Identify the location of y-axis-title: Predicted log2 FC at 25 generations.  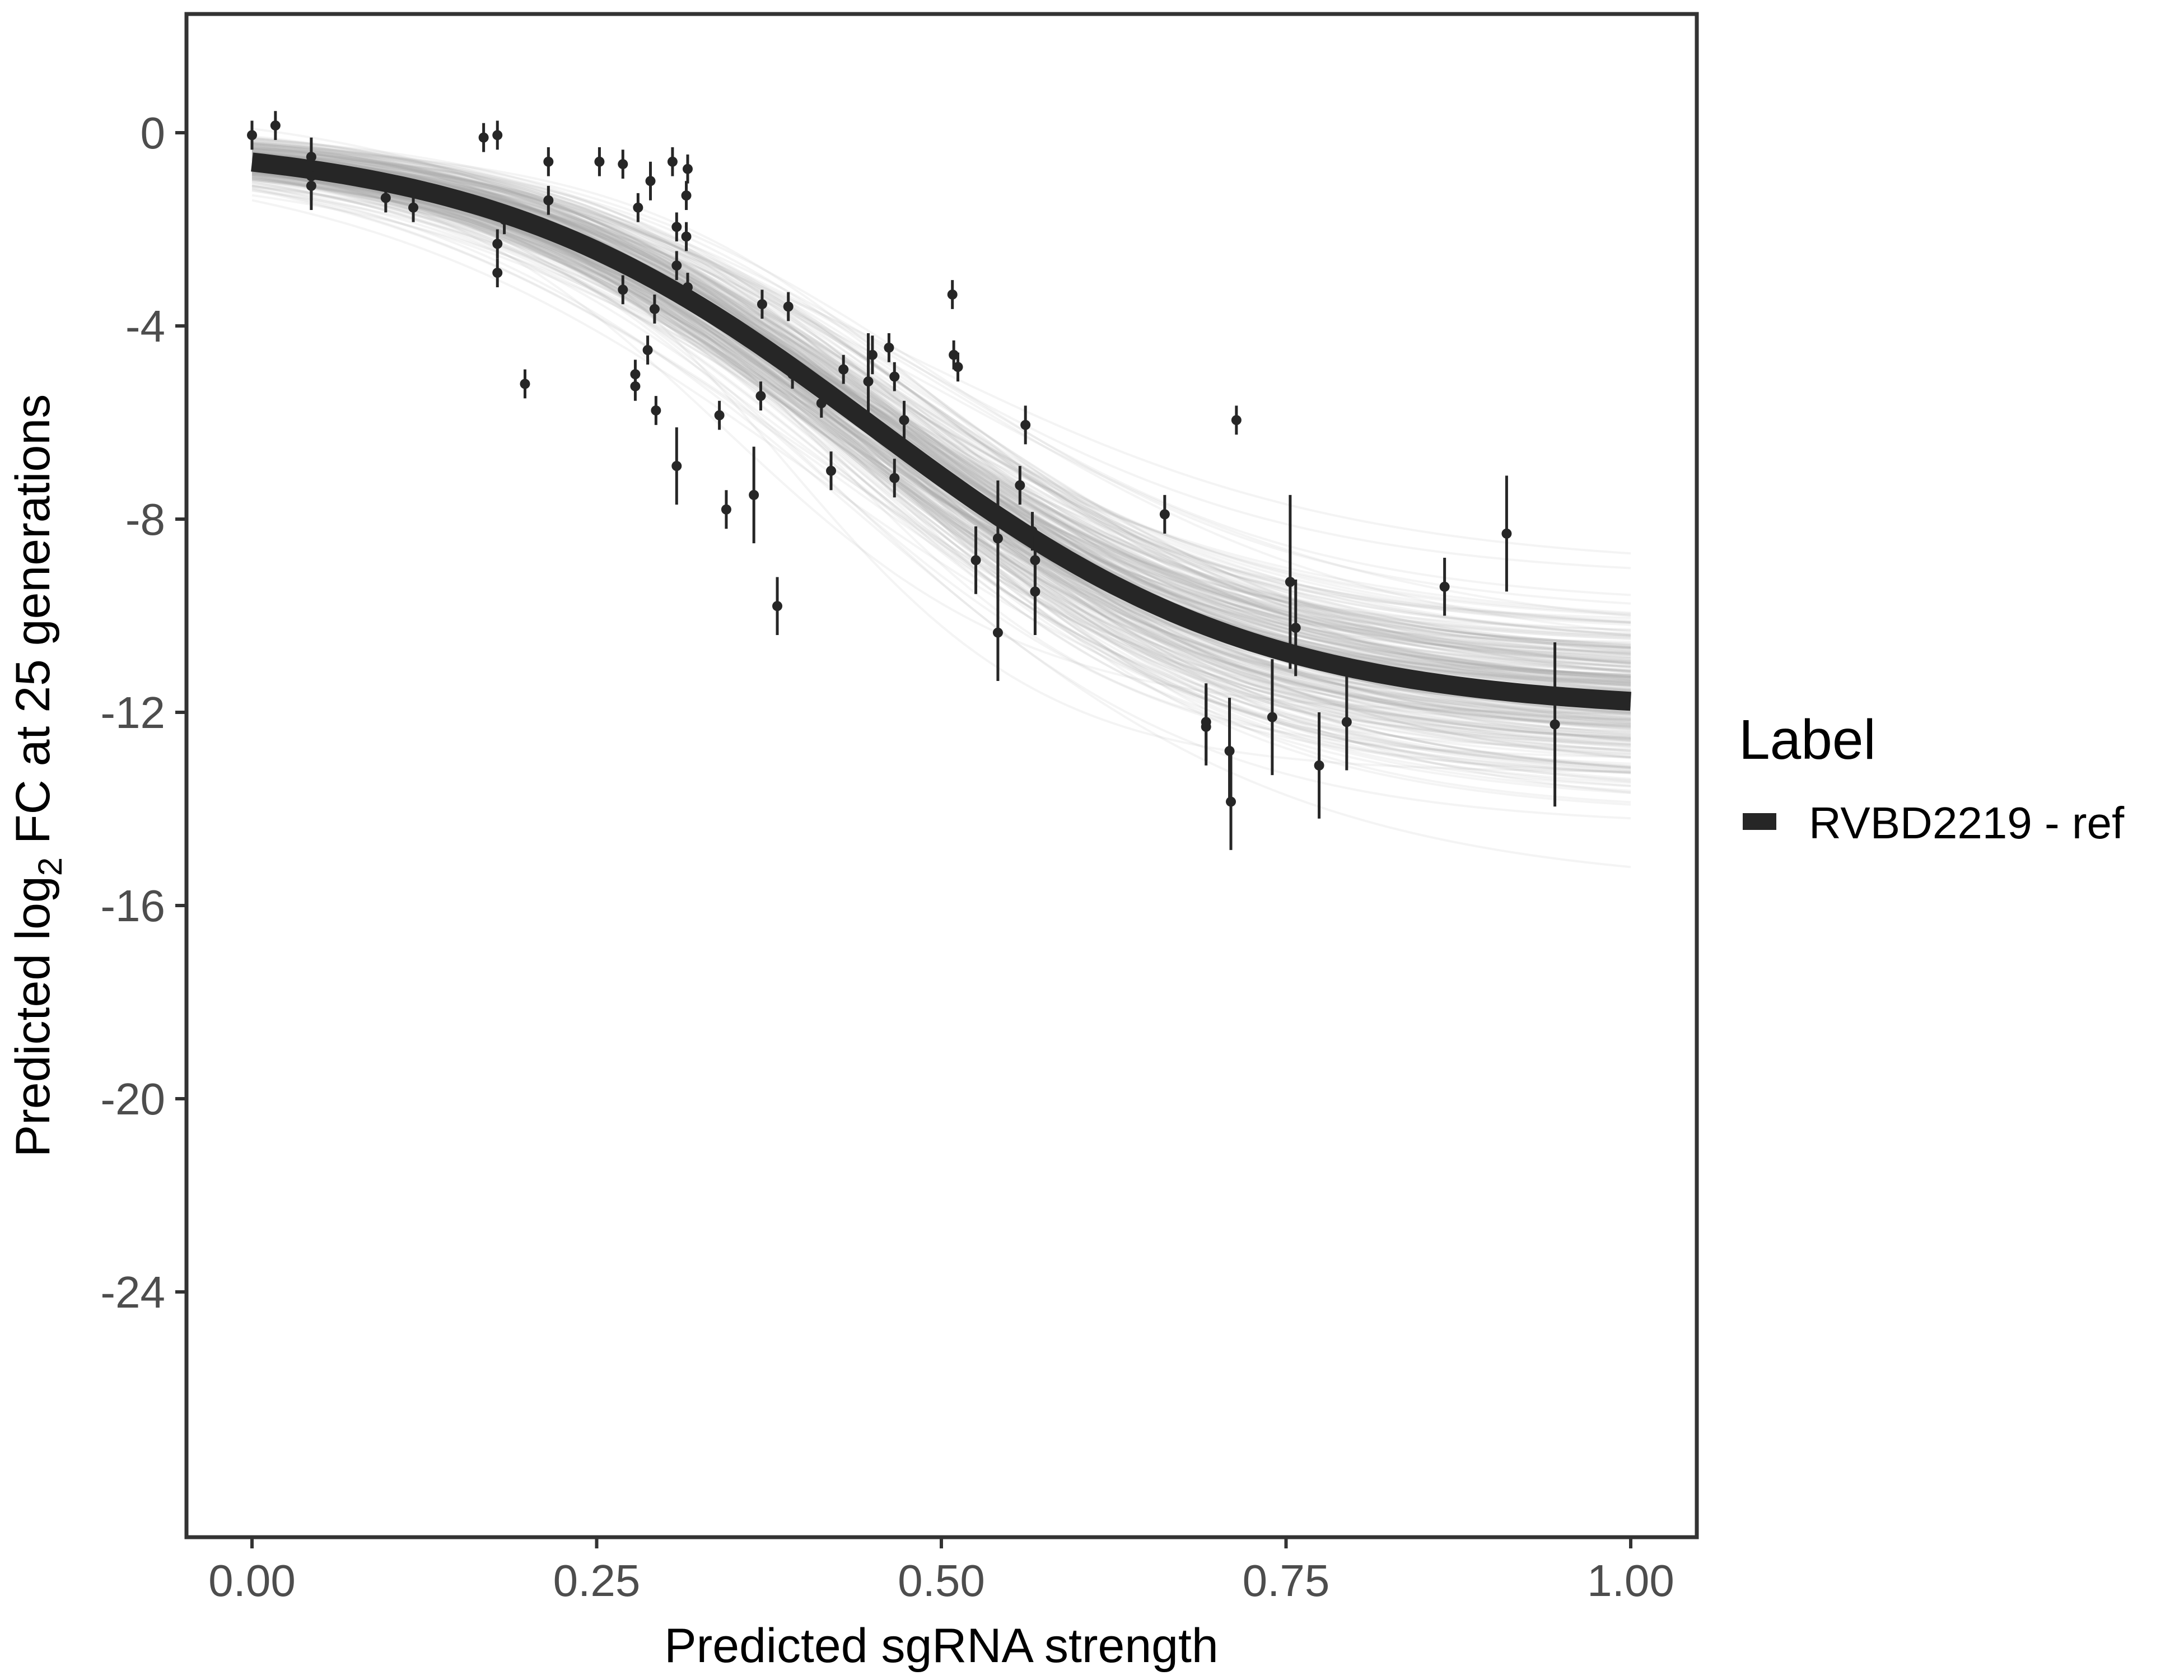
(38, 776).